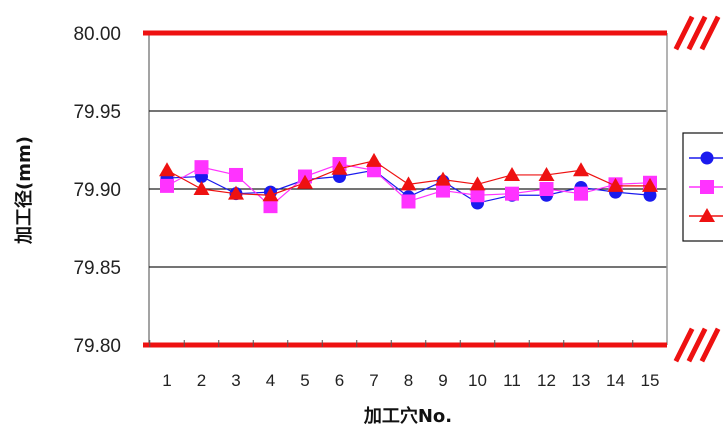 Image resolution: width=723 pixels, height=434 pixels. I want to click on x-tick-label: 3, so click(235, 380).